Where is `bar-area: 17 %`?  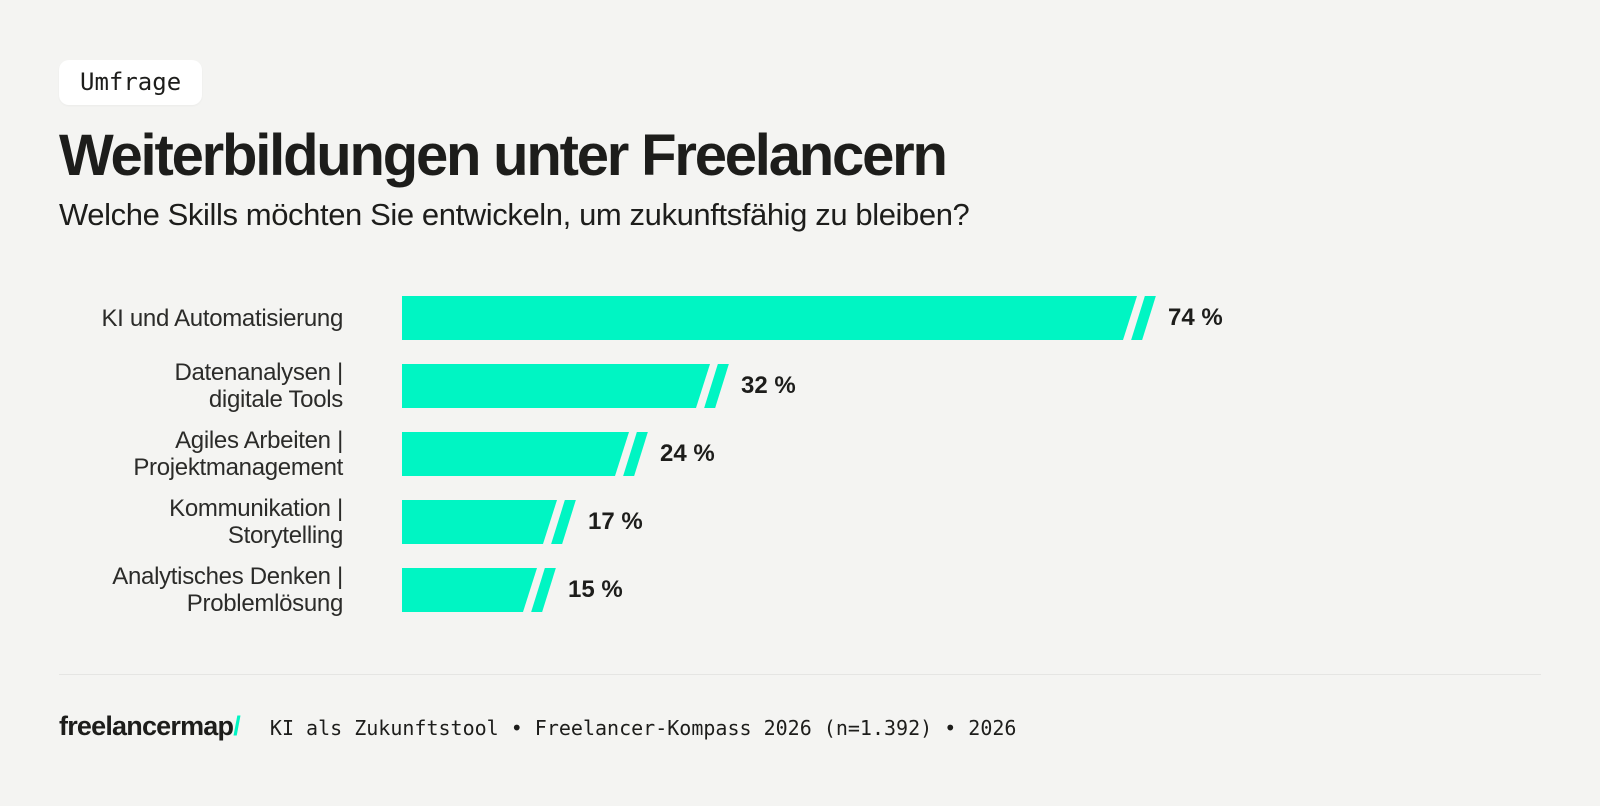 bar-area: 17 % is located at coordinates (522, 522).